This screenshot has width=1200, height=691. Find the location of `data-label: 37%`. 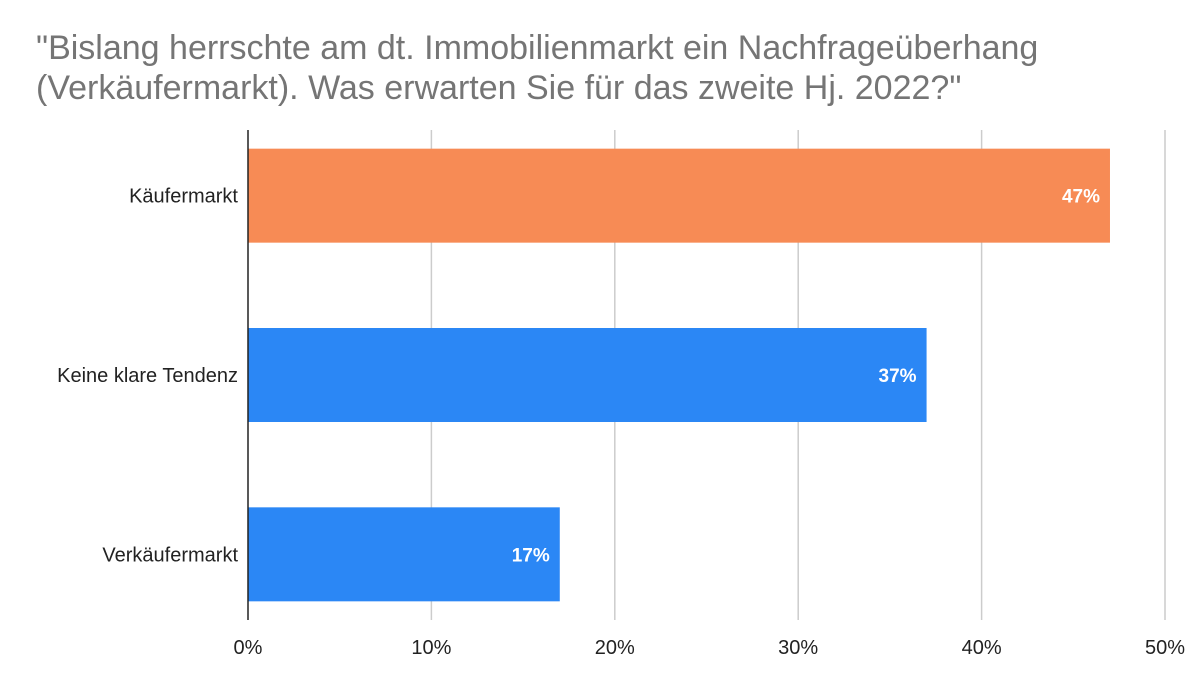

data-label: 37% is located at coordinates (898, 376).